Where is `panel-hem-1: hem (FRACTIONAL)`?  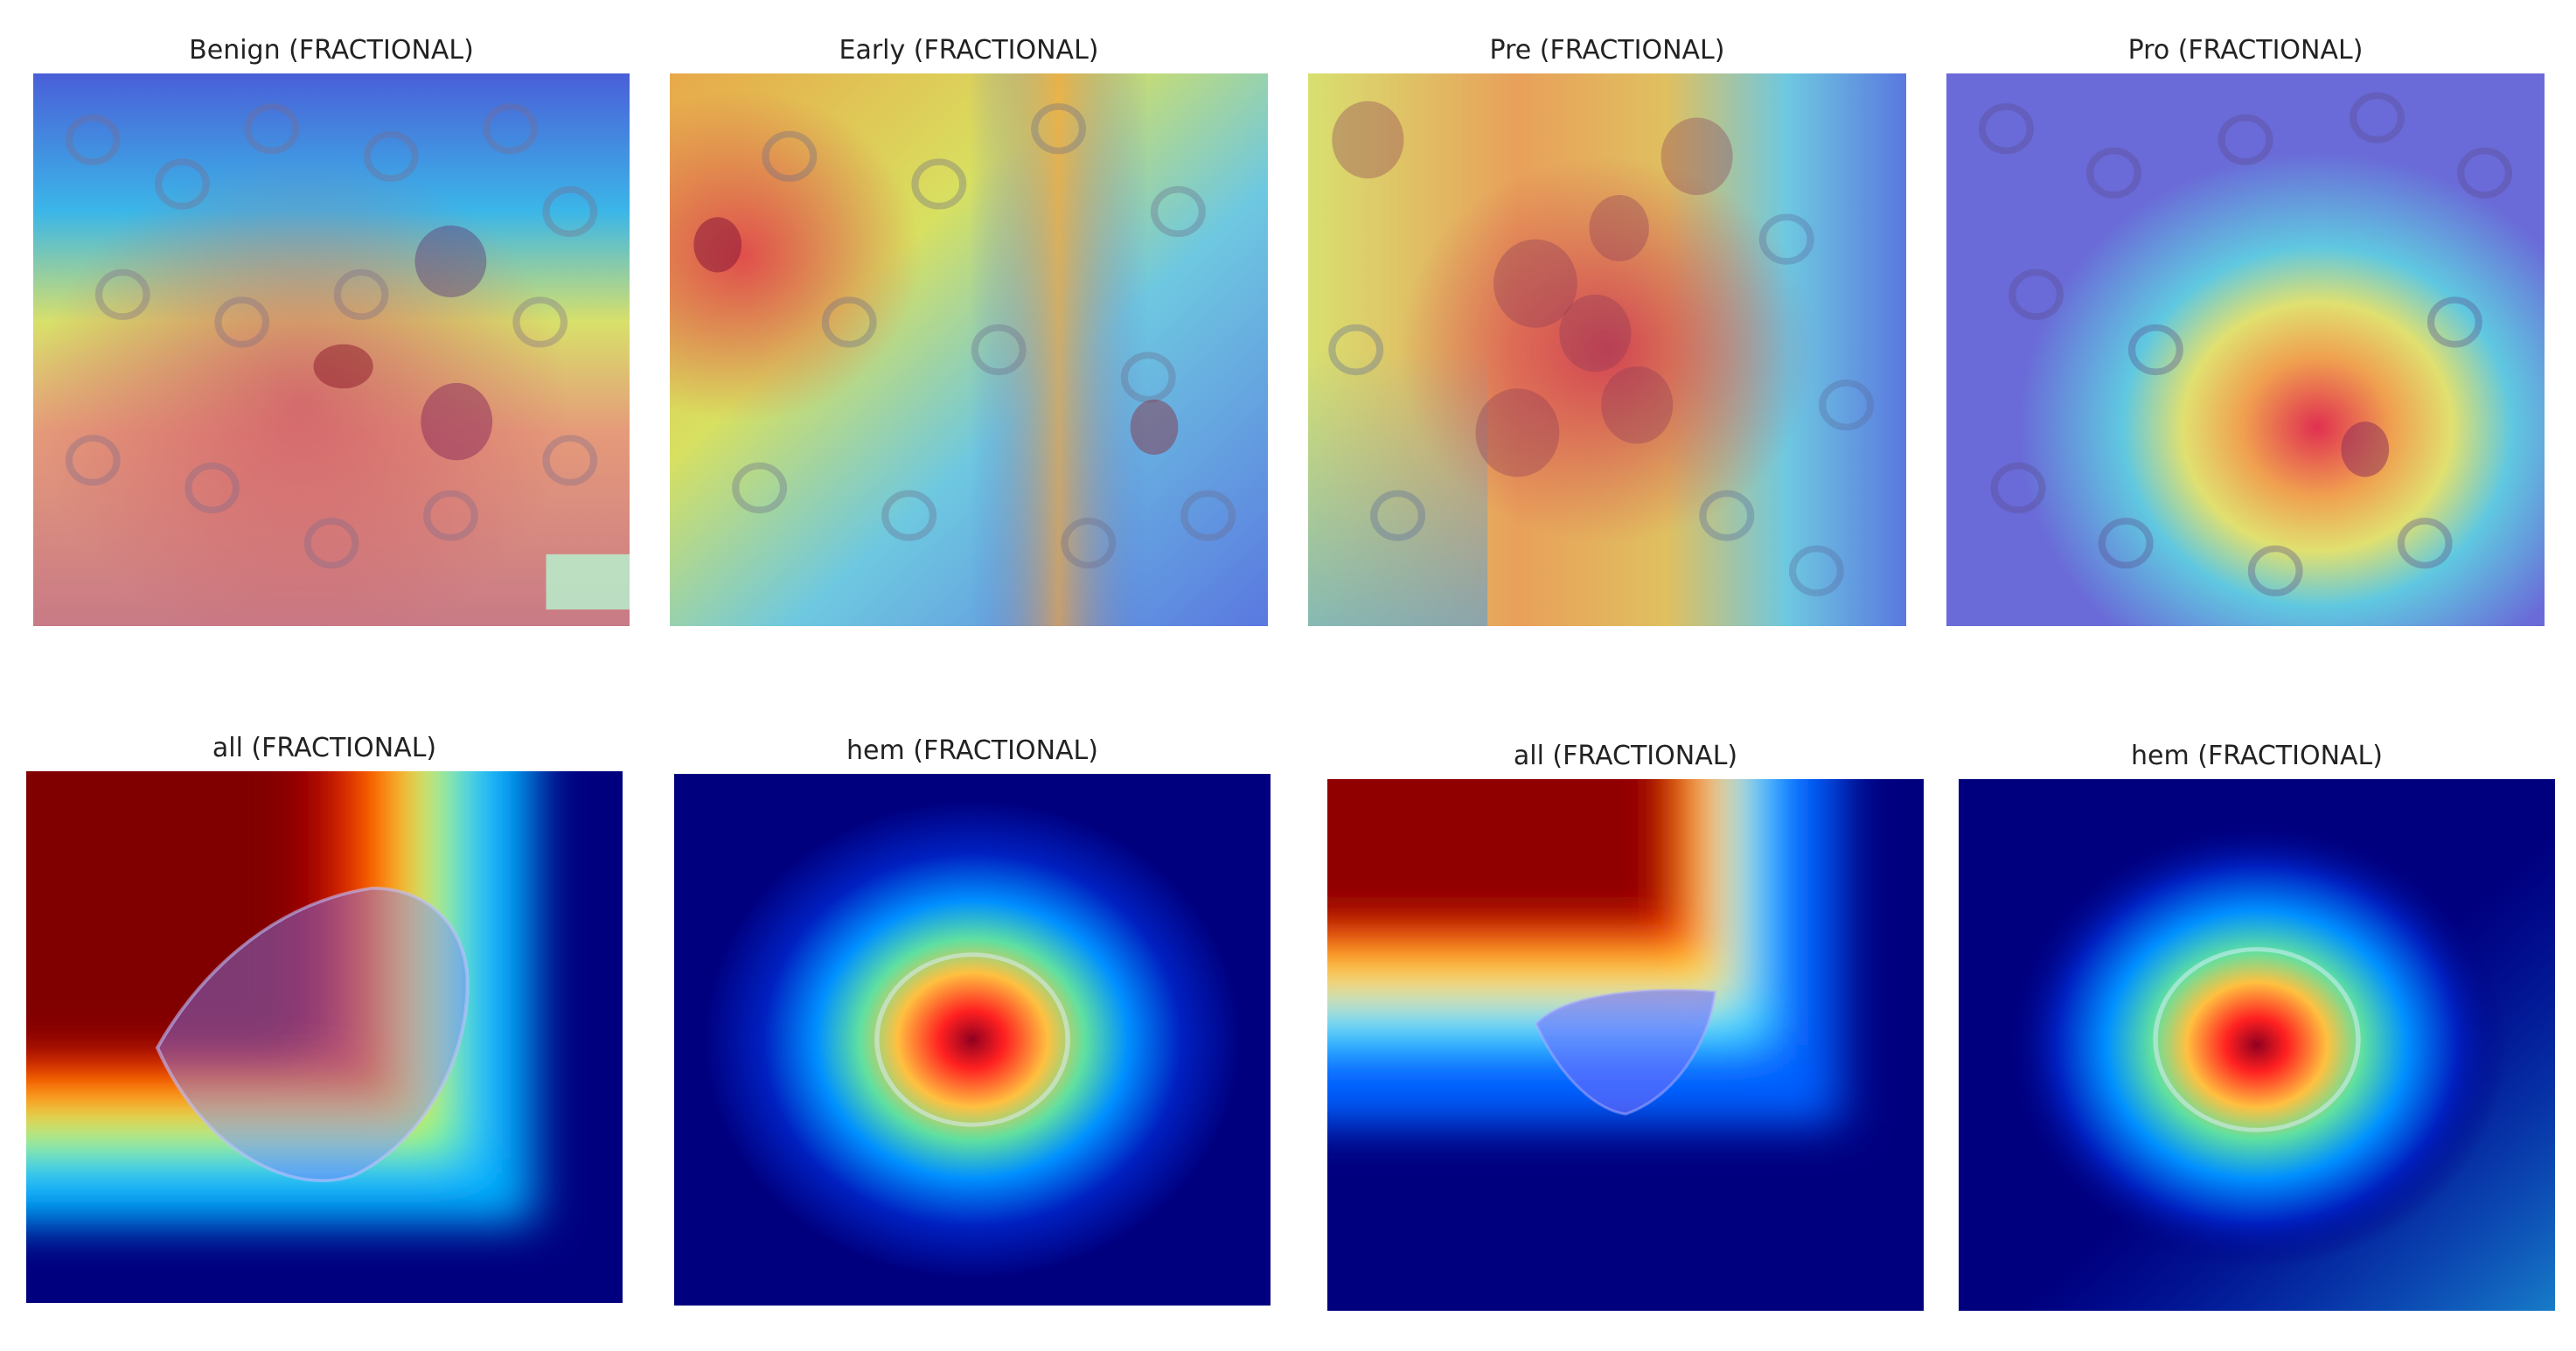
panel-hem-1: hem (FRACTIONAL) is located at coordinates (972, 1020).